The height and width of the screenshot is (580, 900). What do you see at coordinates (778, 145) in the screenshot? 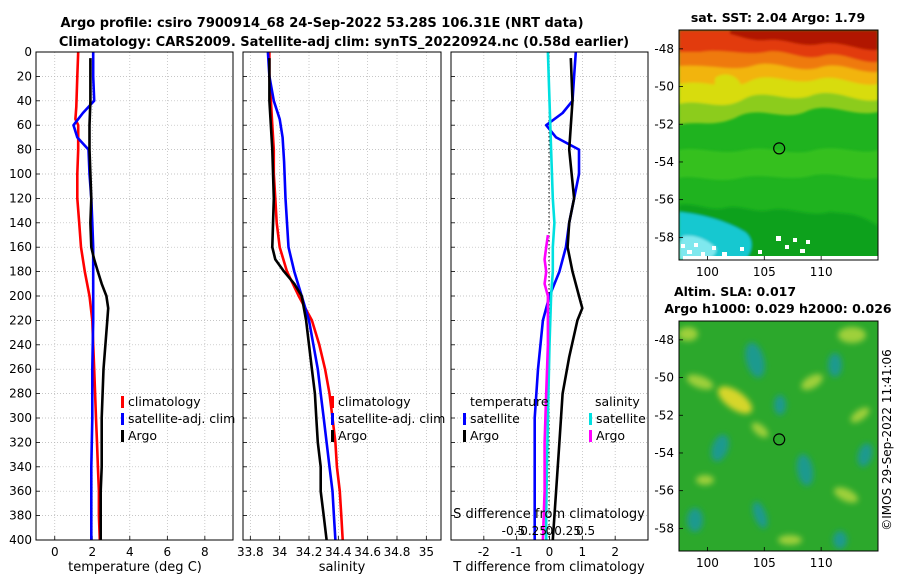
I see `sst-field` at bounding box center [778, 145].